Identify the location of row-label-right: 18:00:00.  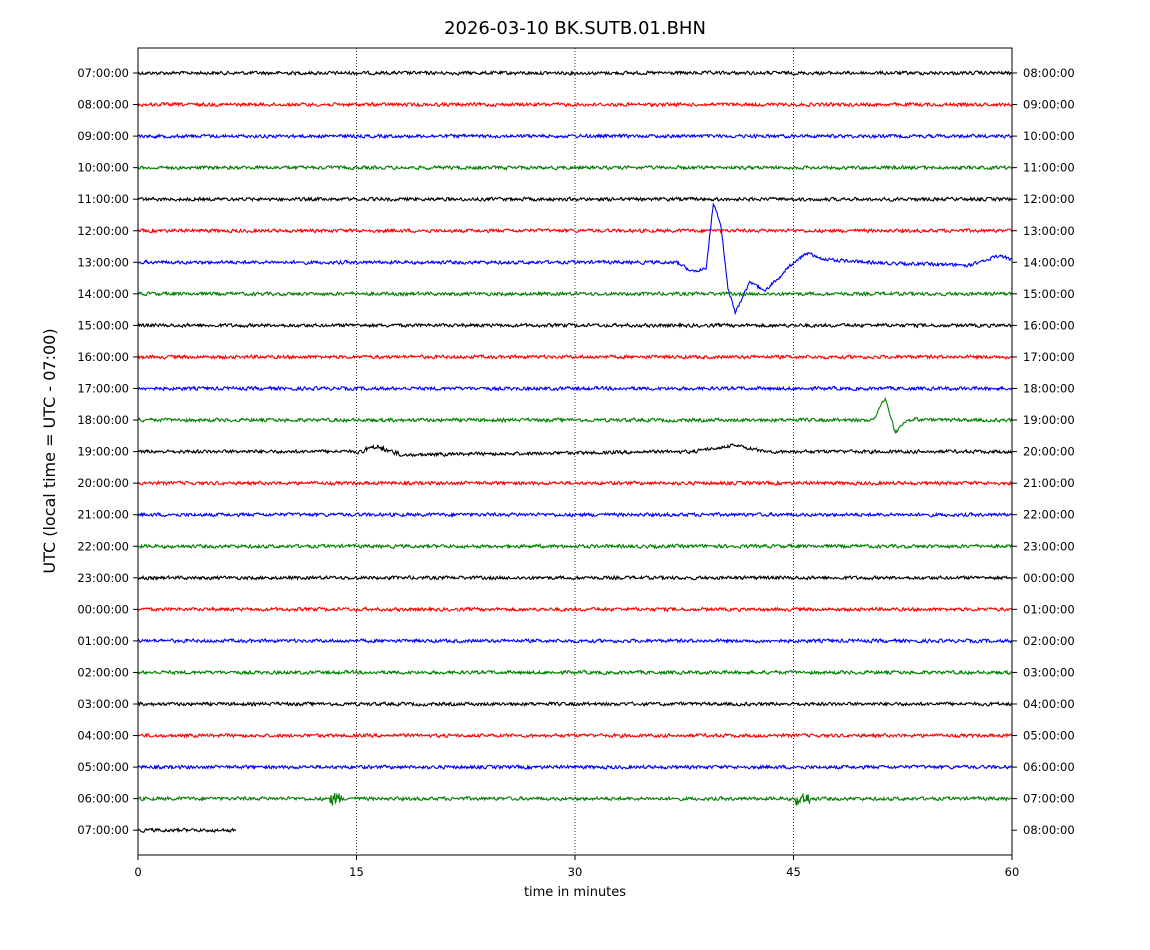
(1049, 389).